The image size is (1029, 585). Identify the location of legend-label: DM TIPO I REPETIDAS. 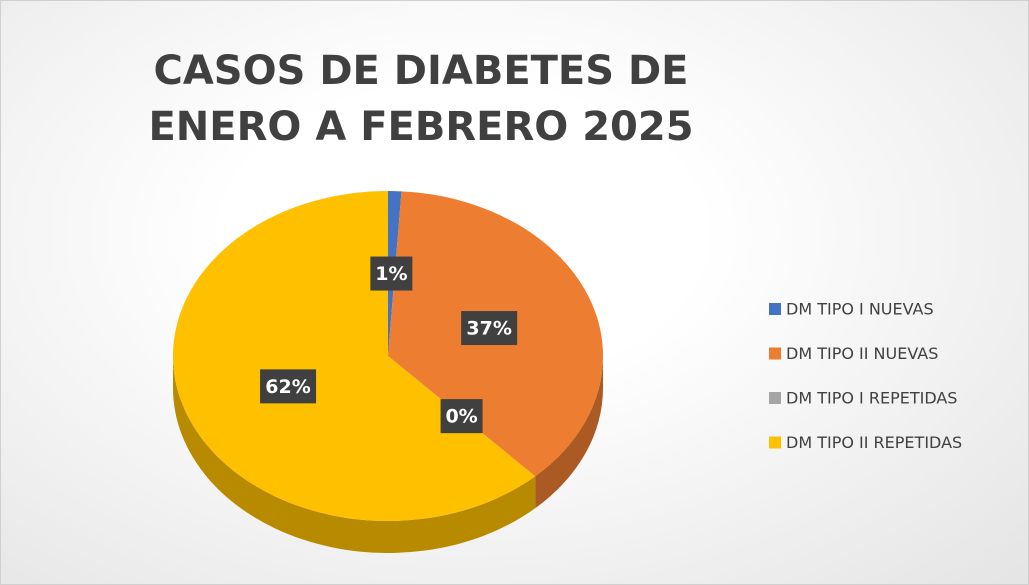
(871, 398).